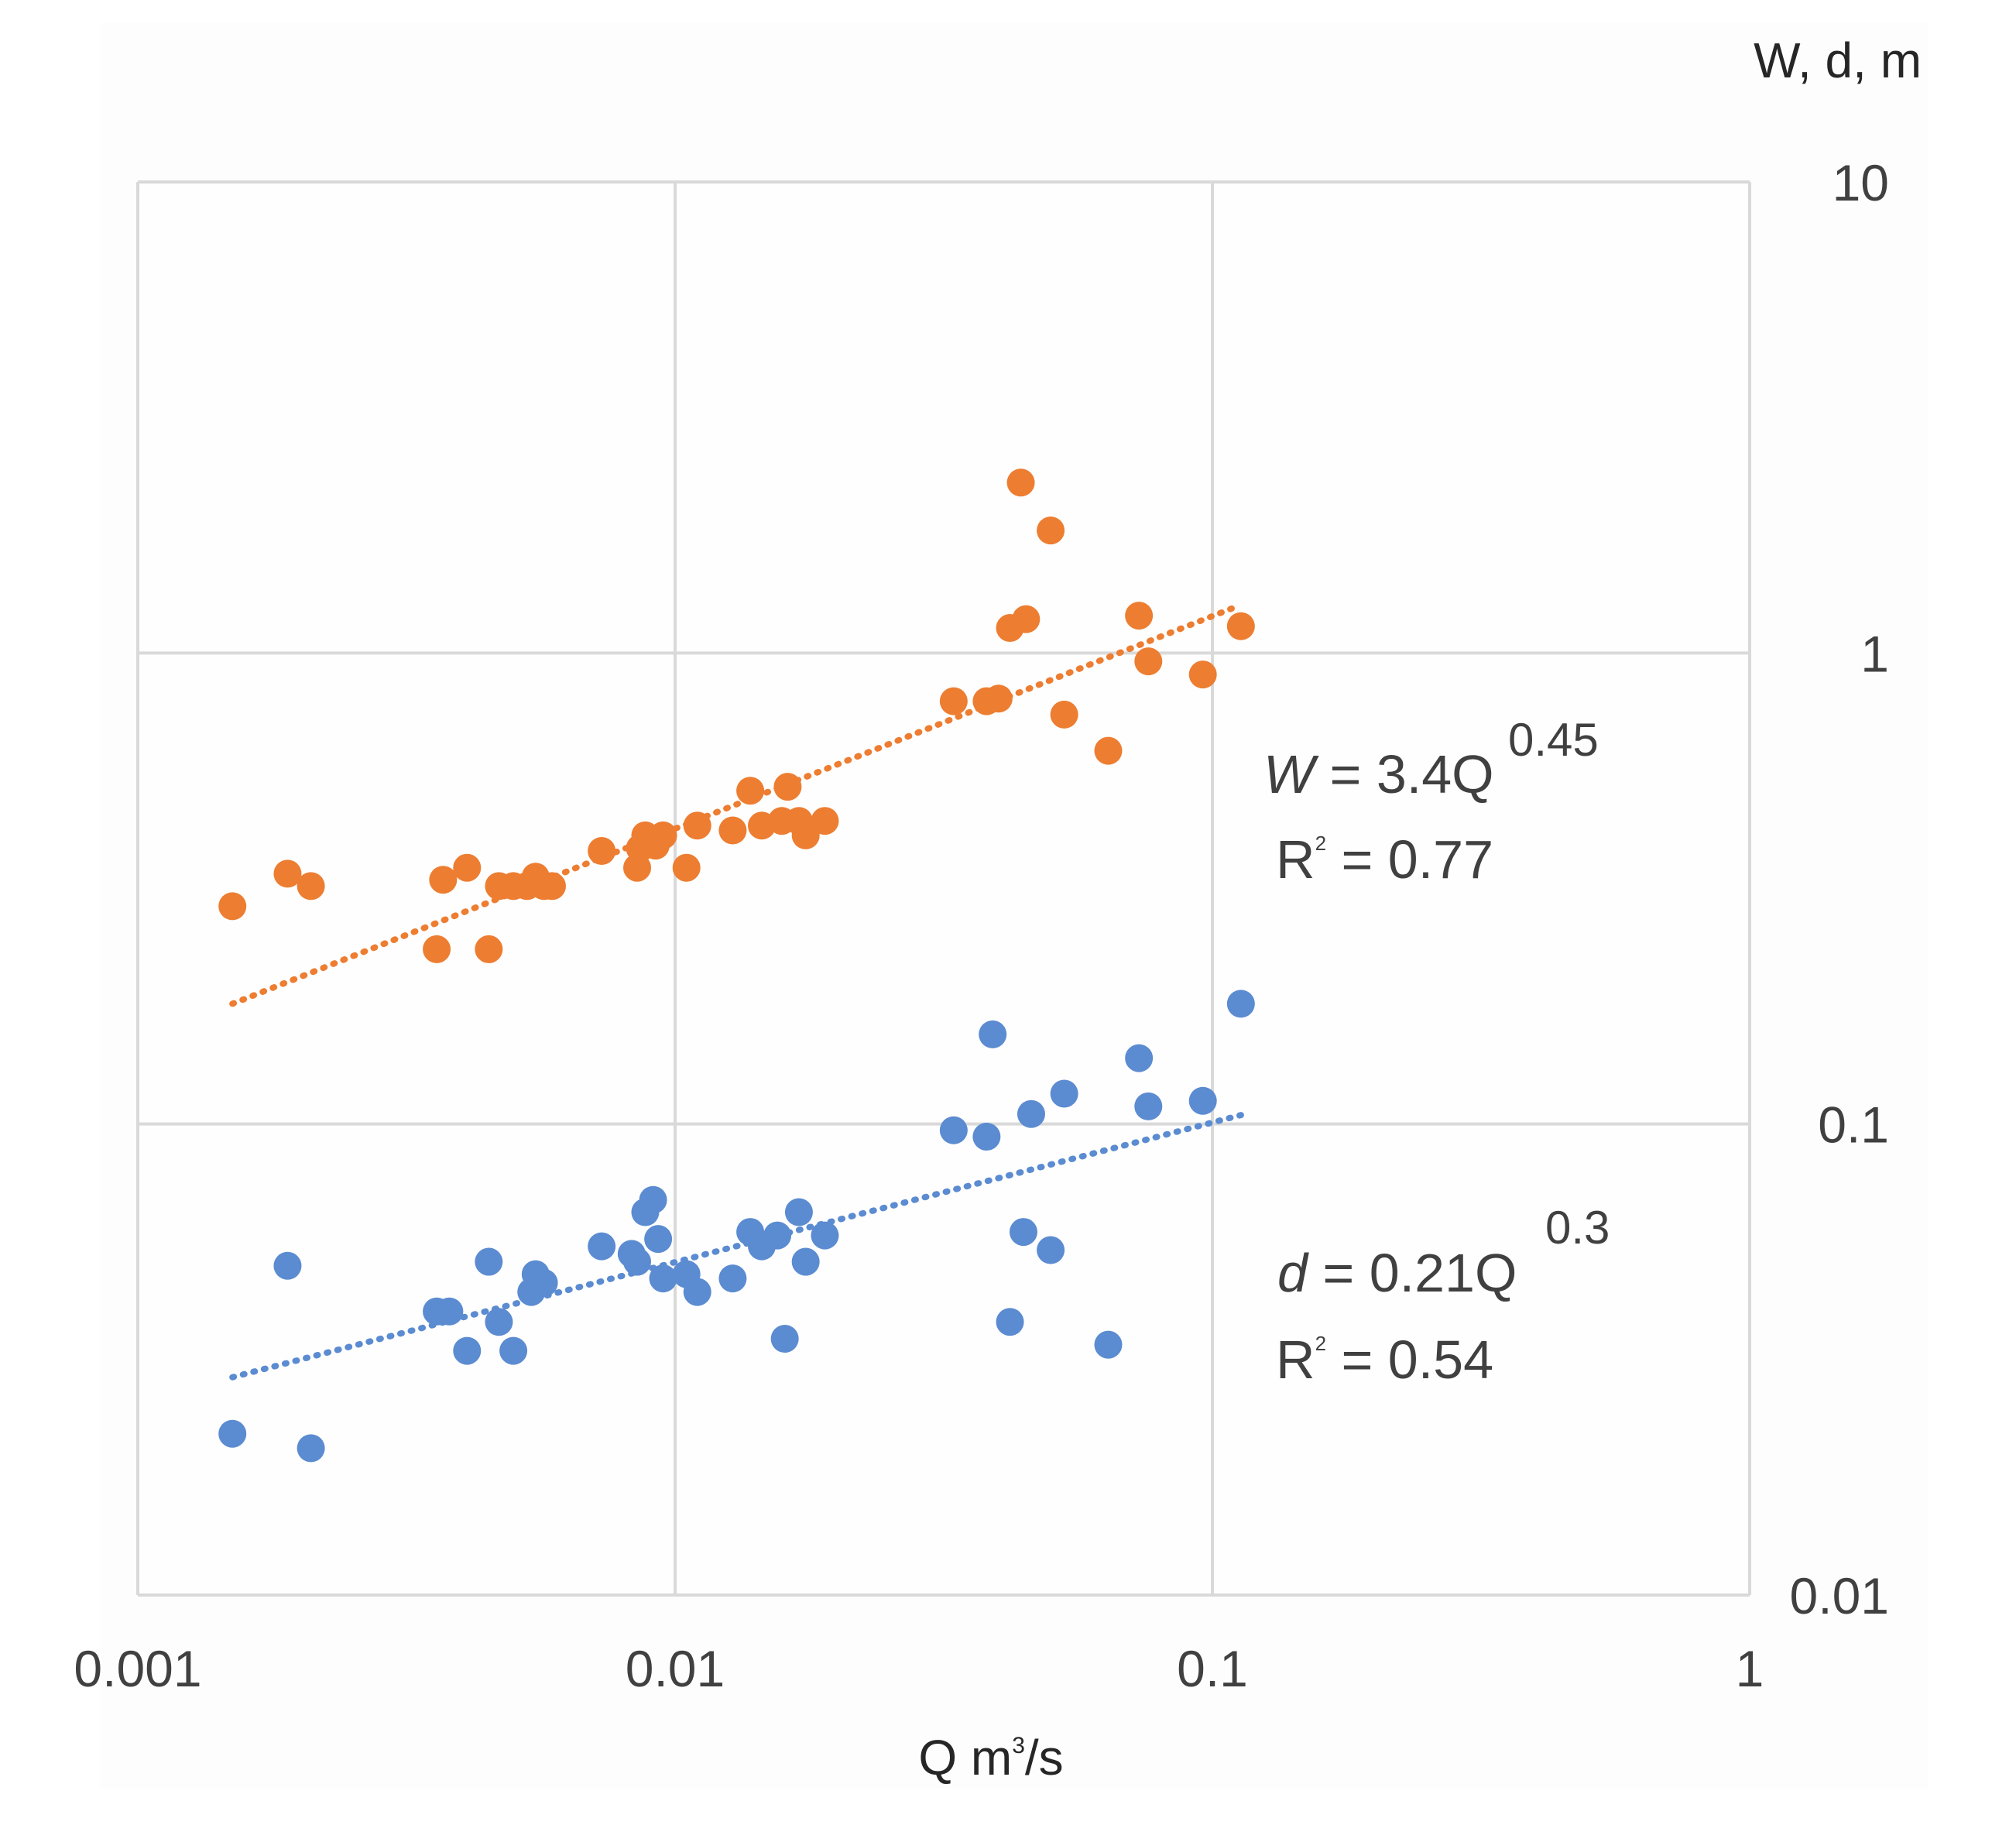  I want to click on d-r-squared-value: = 0.54, so click(1409, 1360).